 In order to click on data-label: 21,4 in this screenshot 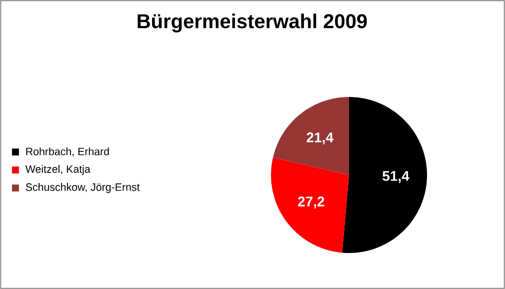, I will do `click(320, 138)`.